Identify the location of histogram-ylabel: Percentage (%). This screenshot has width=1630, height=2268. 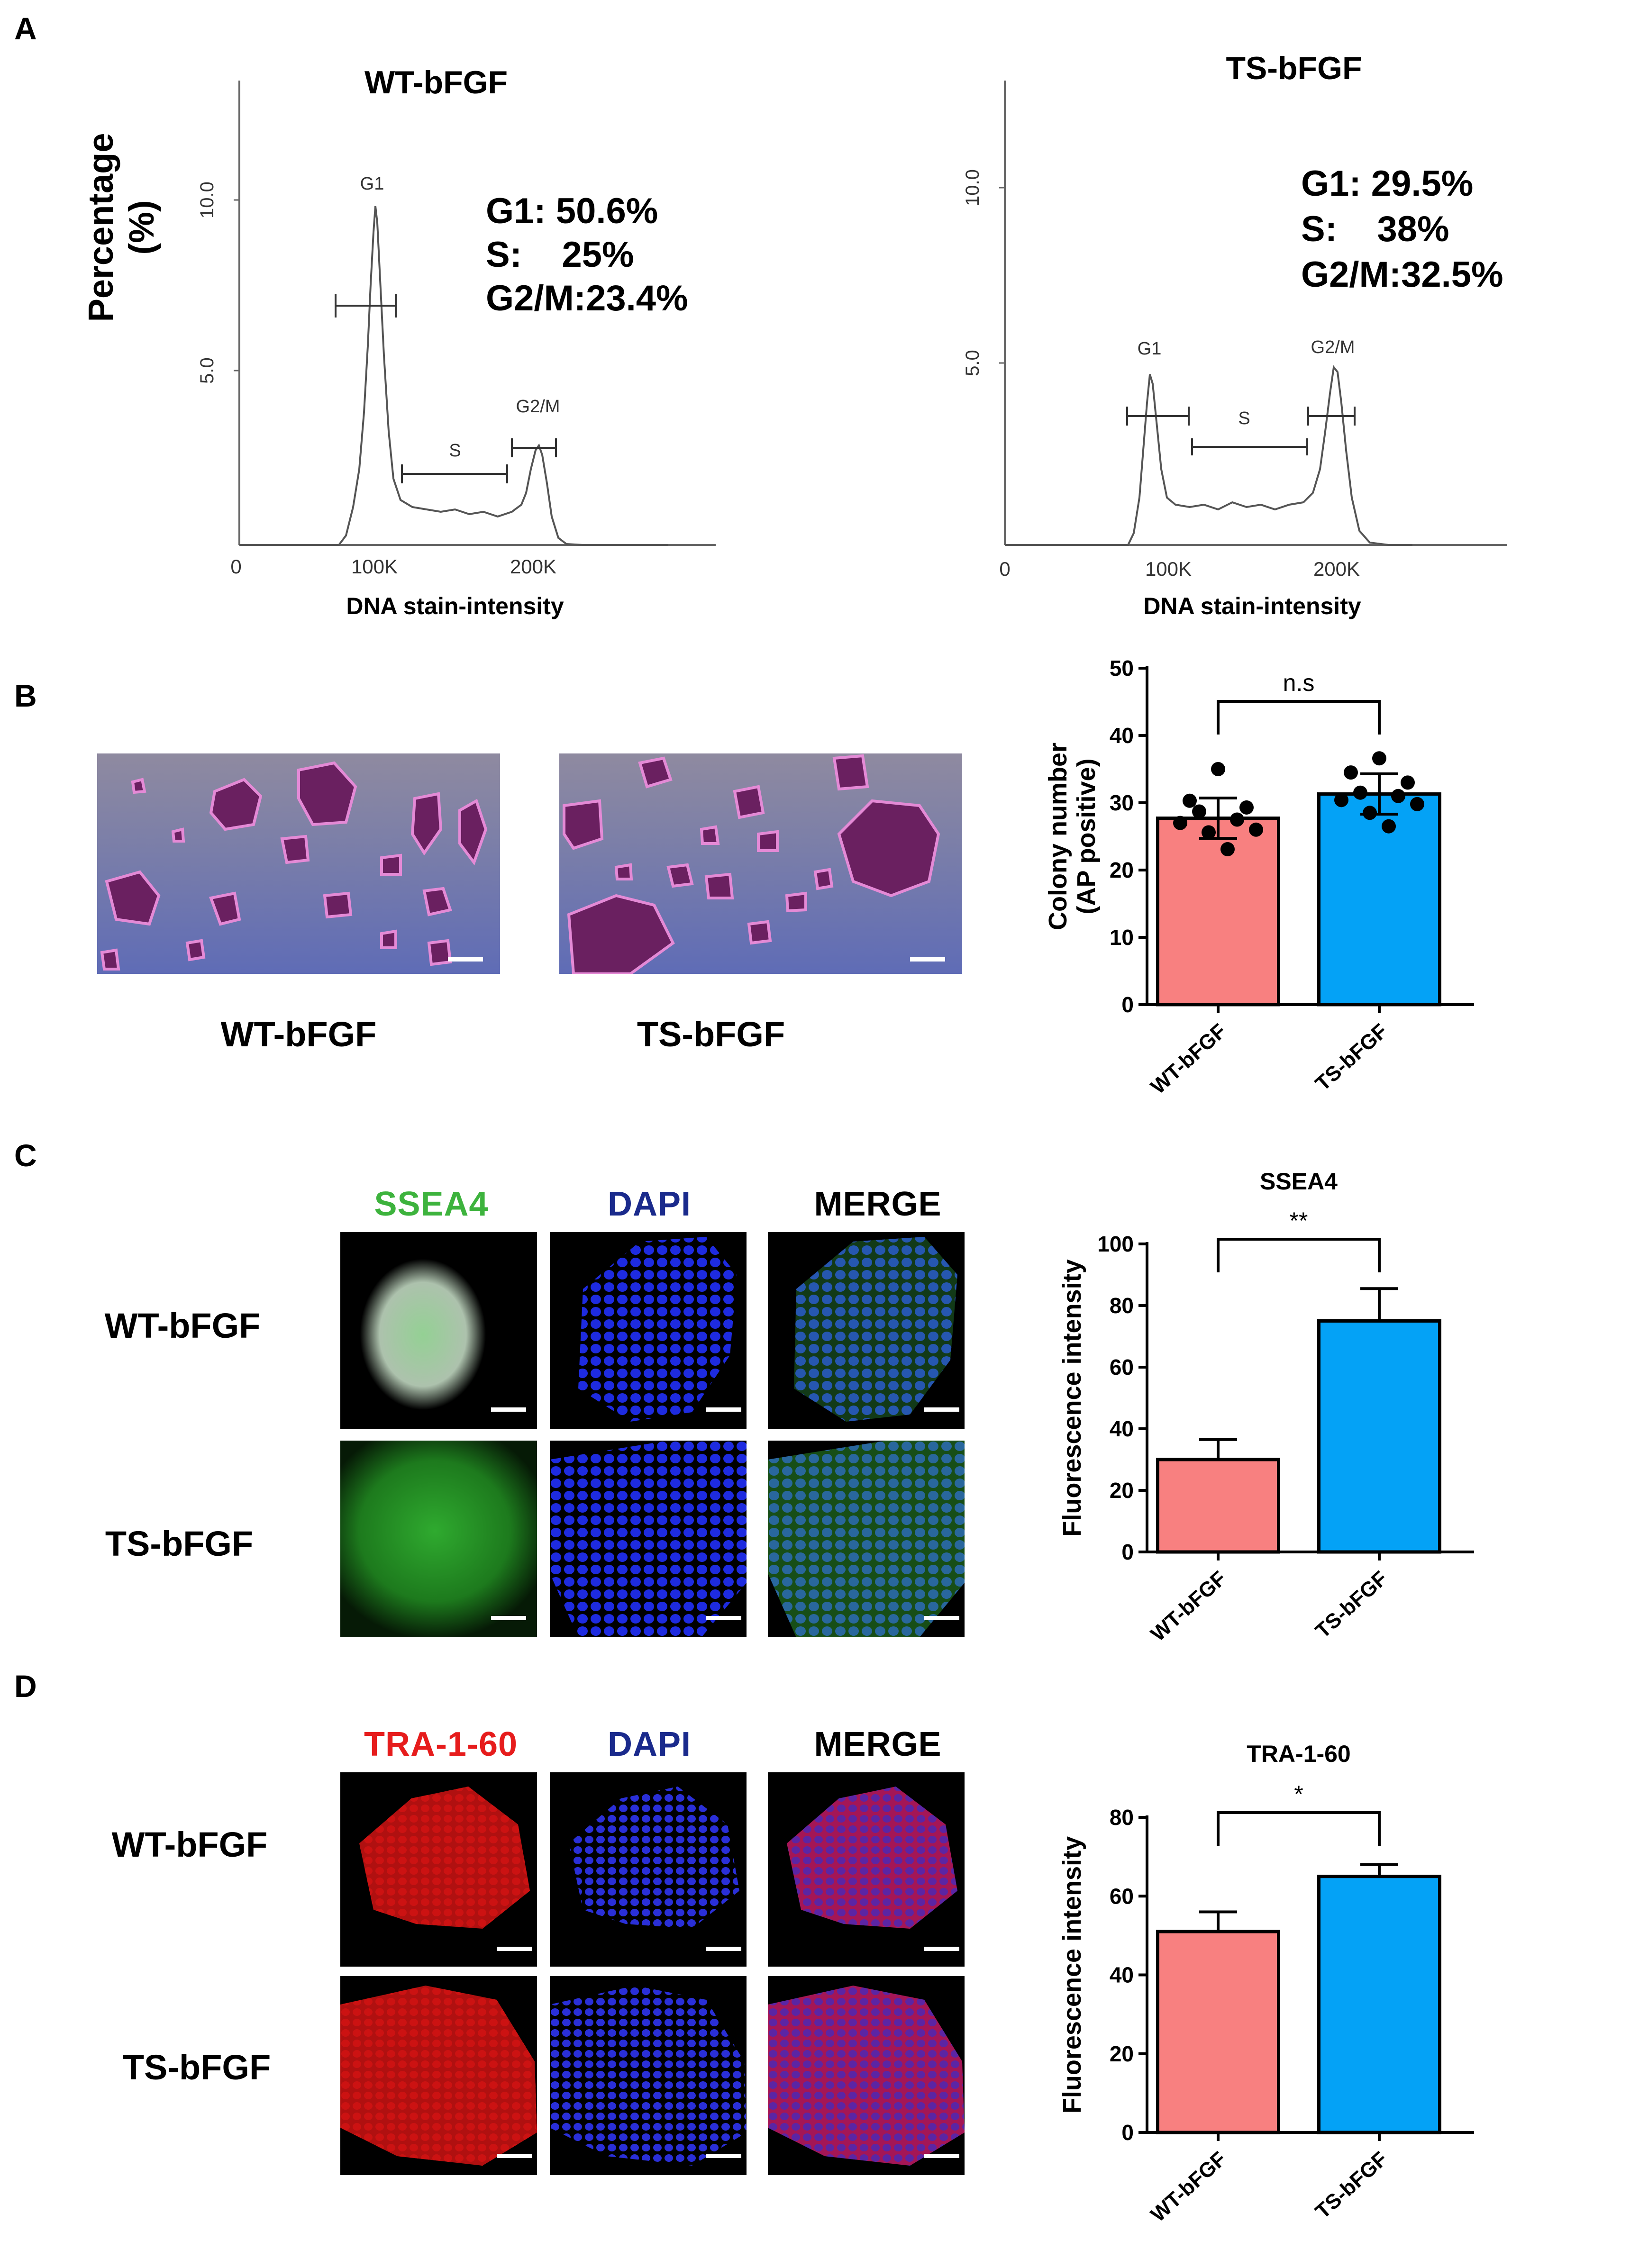
(122, 227).